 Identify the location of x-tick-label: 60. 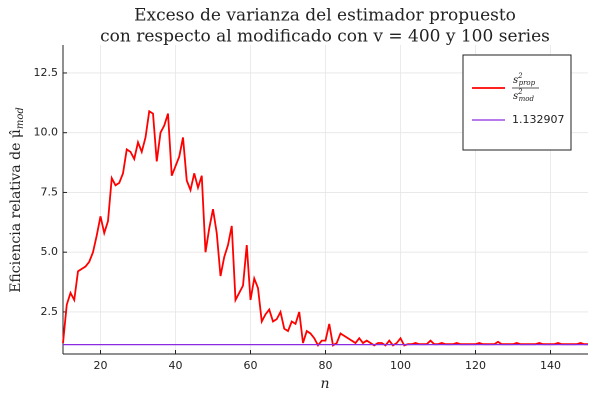
(251, 365).